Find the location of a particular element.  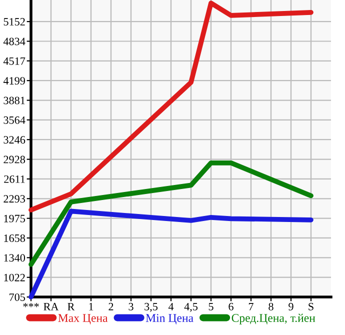

x-tick-label: S is located at coordinates (311, 306).